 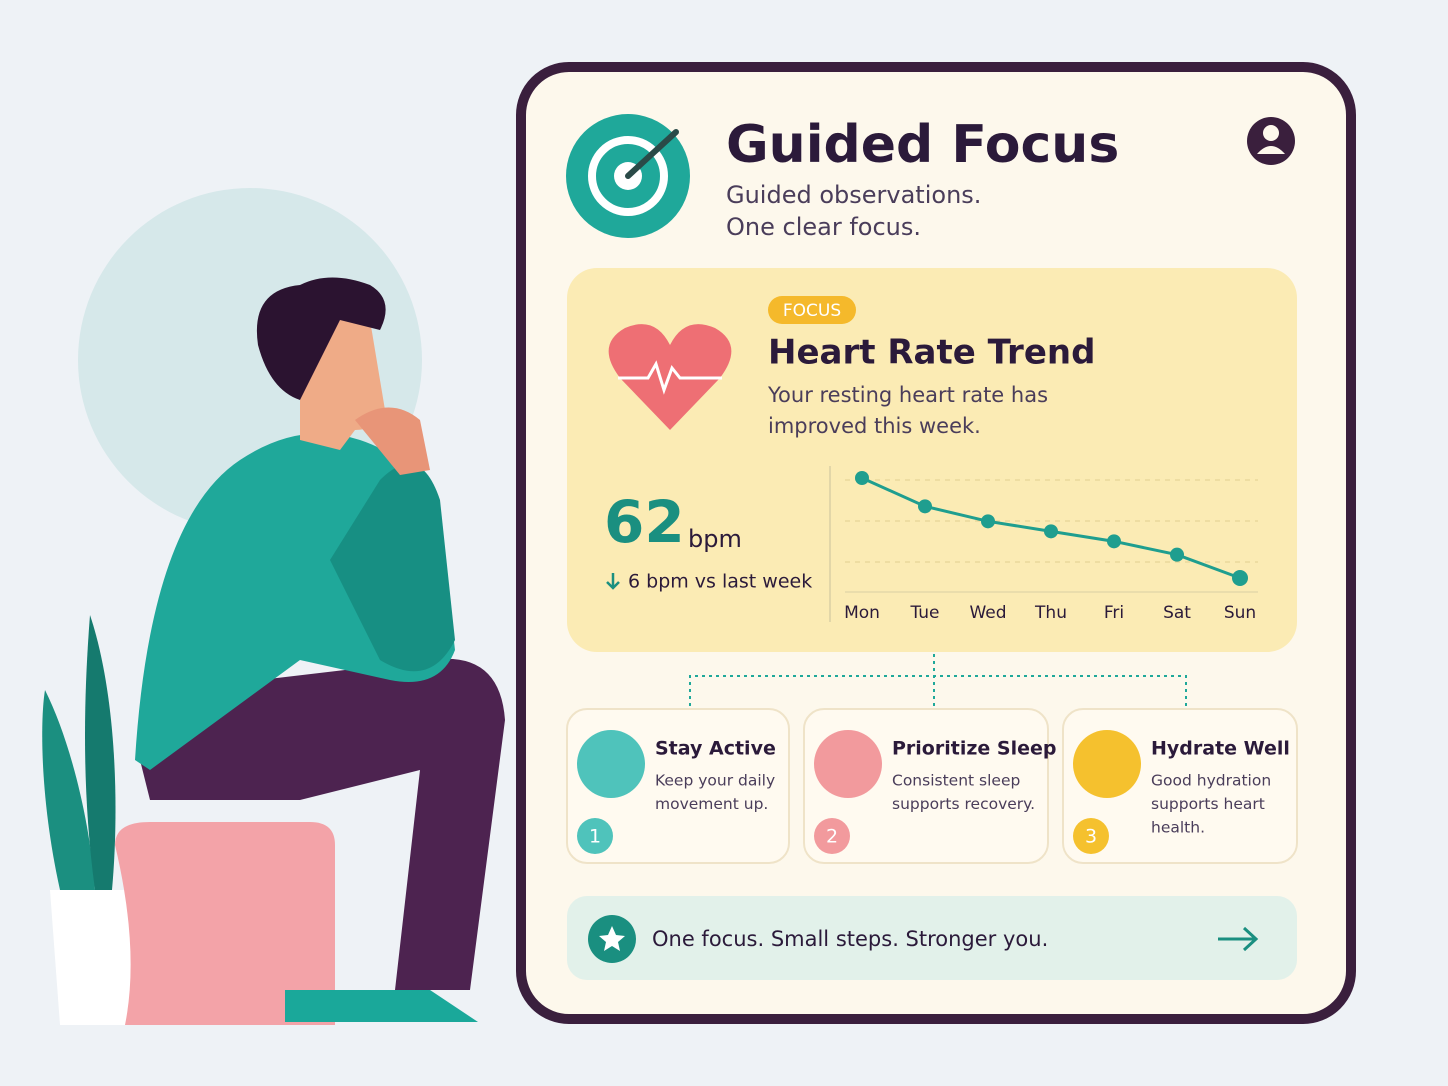 What do you see at coordinates (715, 539) in the screenshot?
I see `metric-unit: bpm` at bounding box center [715, 539].